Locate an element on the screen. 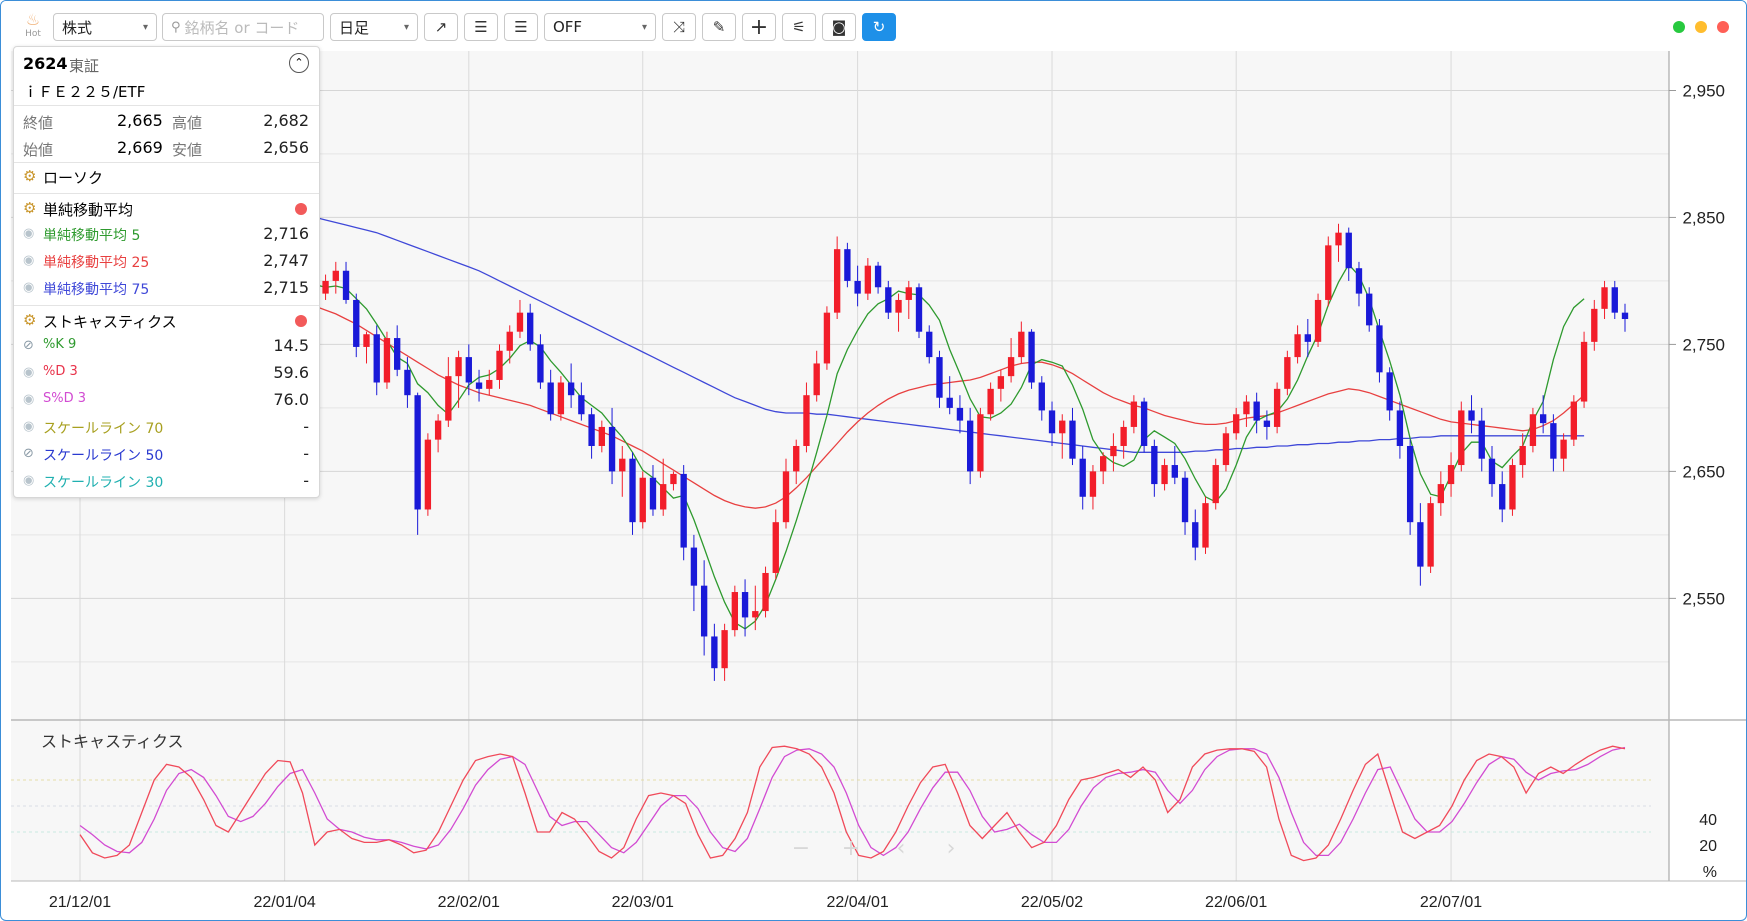 This screenshot has height=921, width=1747. screenshot-button: ◙ is located at coordinates (839, 27).